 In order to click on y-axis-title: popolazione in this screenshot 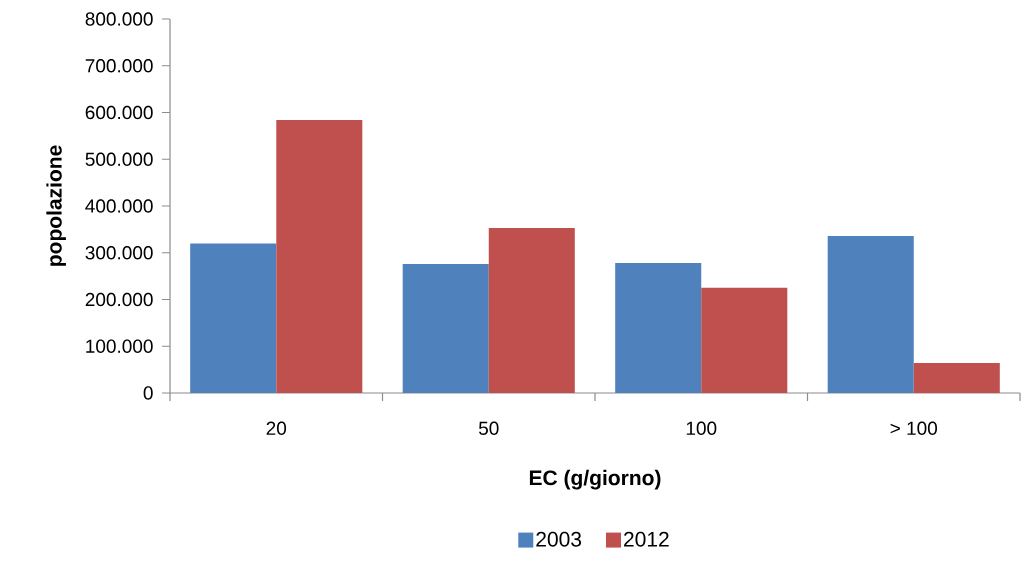, I will do `click(56, 205)`.